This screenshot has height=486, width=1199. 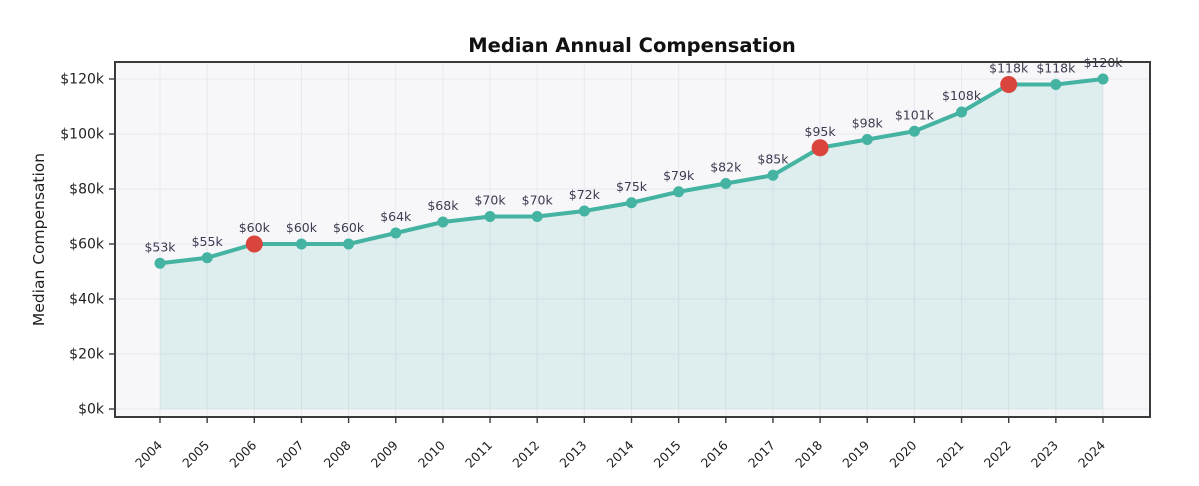 I want to click on data-point-label: $72k, so click(x=585, y=194).